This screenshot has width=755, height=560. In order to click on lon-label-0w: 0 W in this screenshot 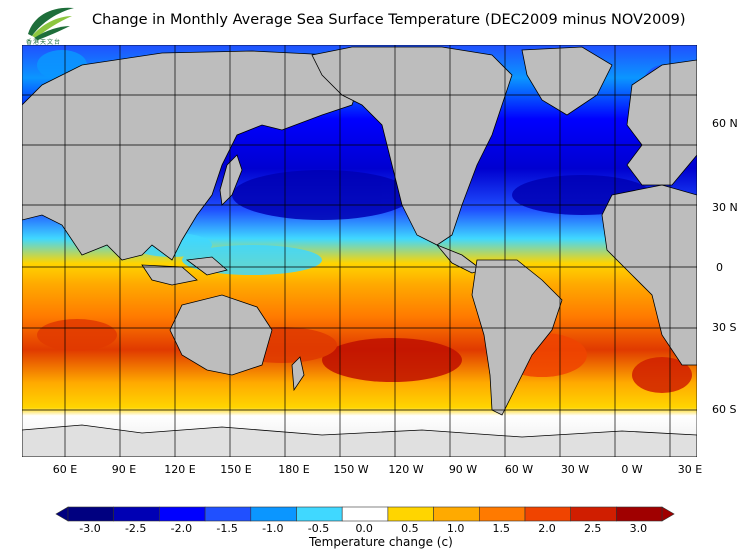, I will do `click(632, 469)`.